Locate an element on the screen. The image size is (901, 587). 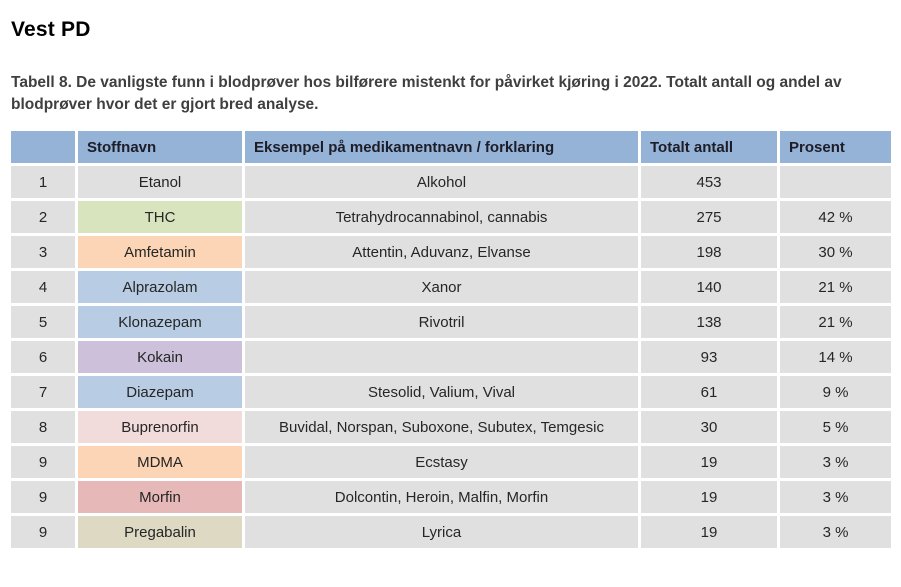
cell-rank: 4 is located at coordinates (43, 287).